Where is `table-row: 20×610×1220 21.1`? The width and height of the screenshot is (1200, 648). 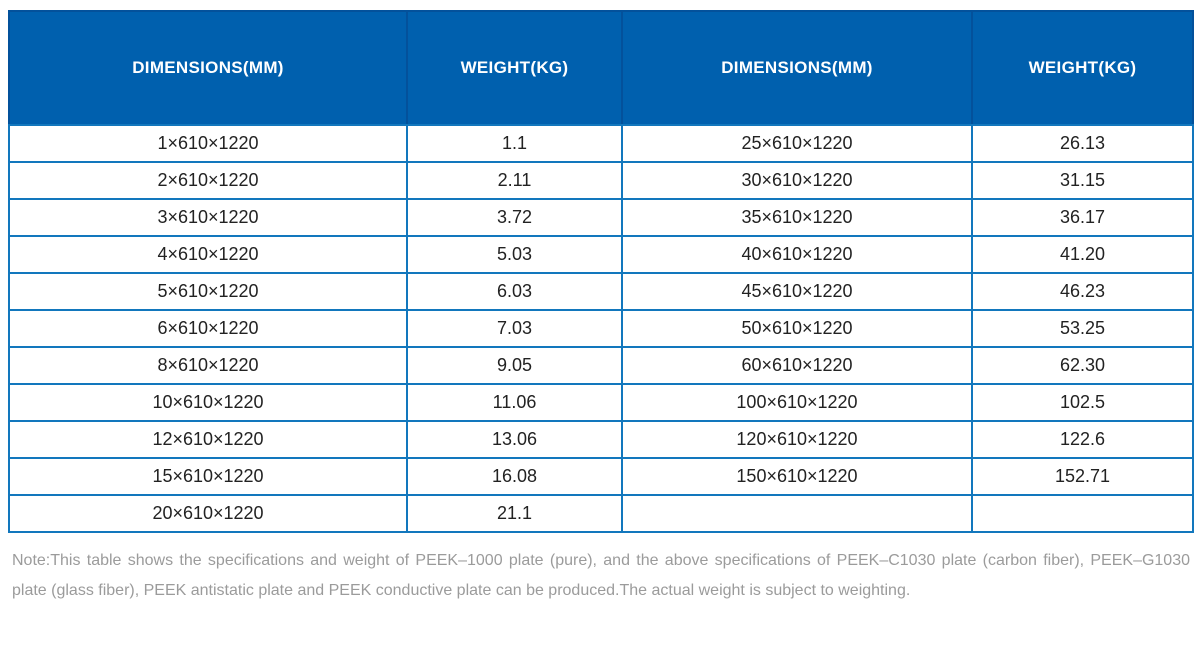 table-row: 20×610×1220 21.1 is located at coordinates (601, 513).